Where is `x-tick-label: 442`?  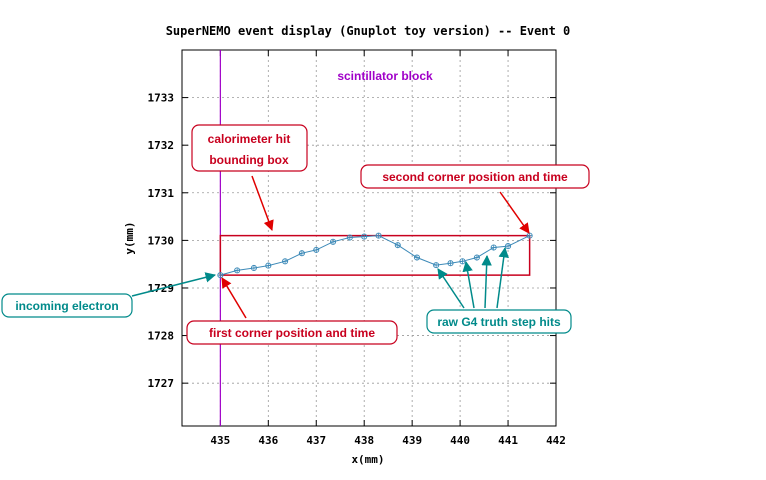 x-tick-label: 442 is located at coordinates (556, 440).